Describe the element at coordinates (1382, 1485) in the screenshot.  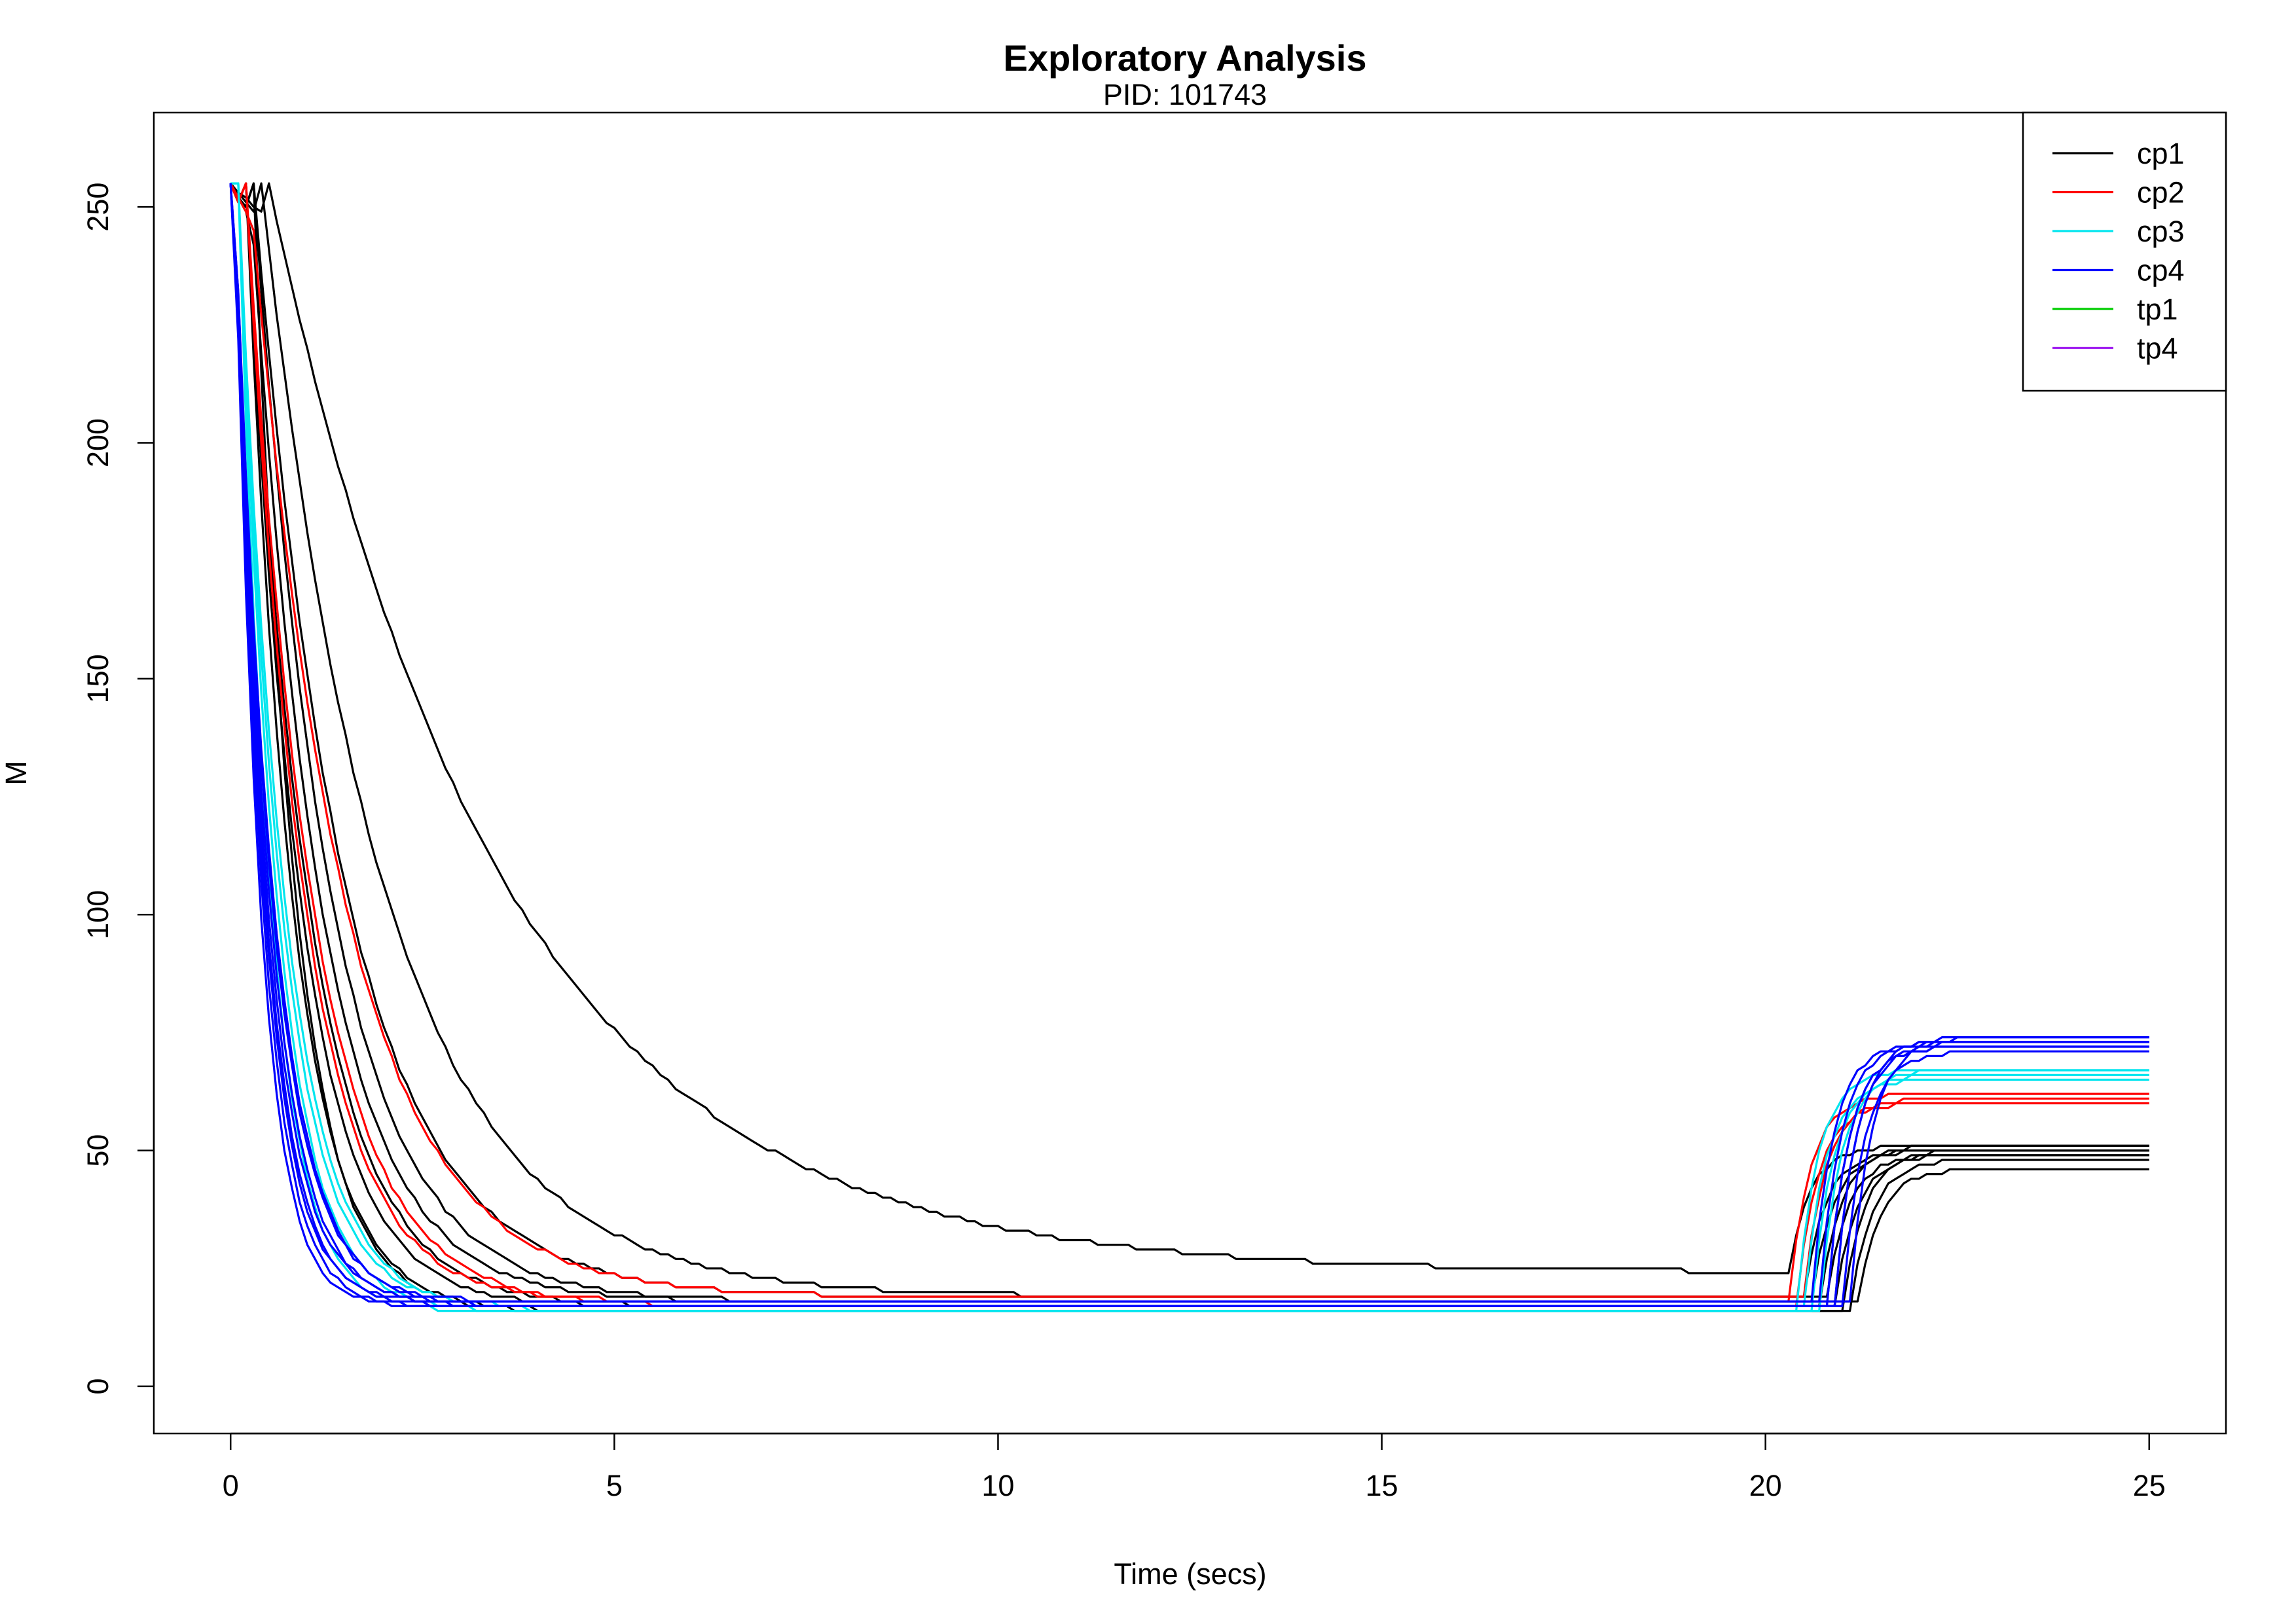
I see `x-tick-label: 15` at that location.